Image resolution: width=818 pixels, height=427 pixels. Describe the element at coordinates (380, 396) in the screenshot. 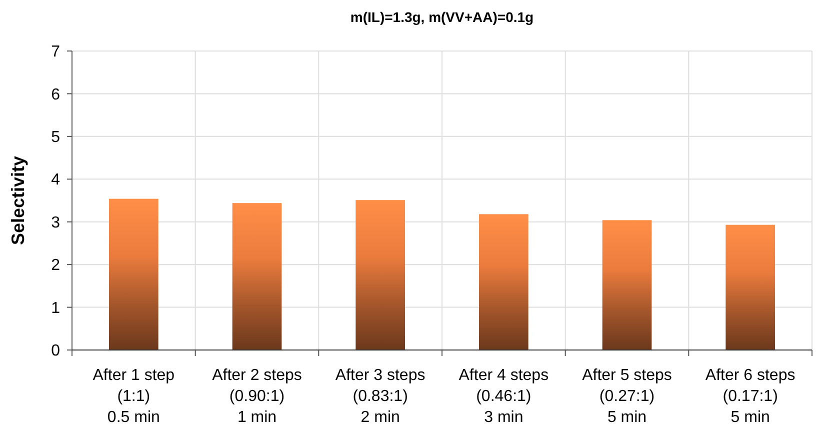

I see `x-tick-label: After 3 steps (0.83:1) 2 min` at that location.